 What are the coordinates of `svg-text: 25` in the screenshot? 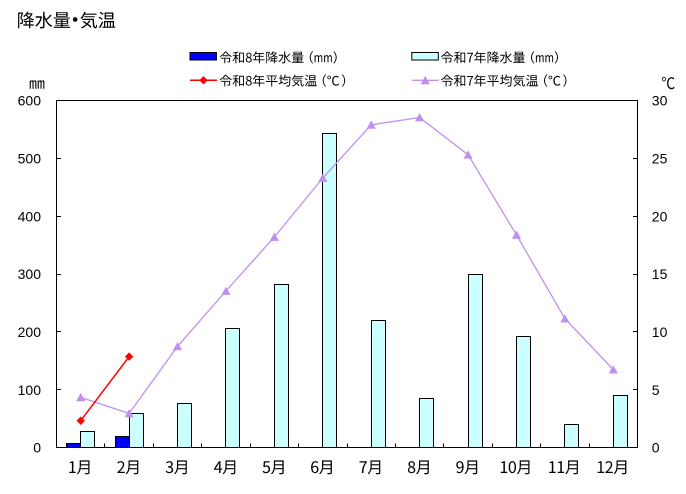 It's located at (660, 158).